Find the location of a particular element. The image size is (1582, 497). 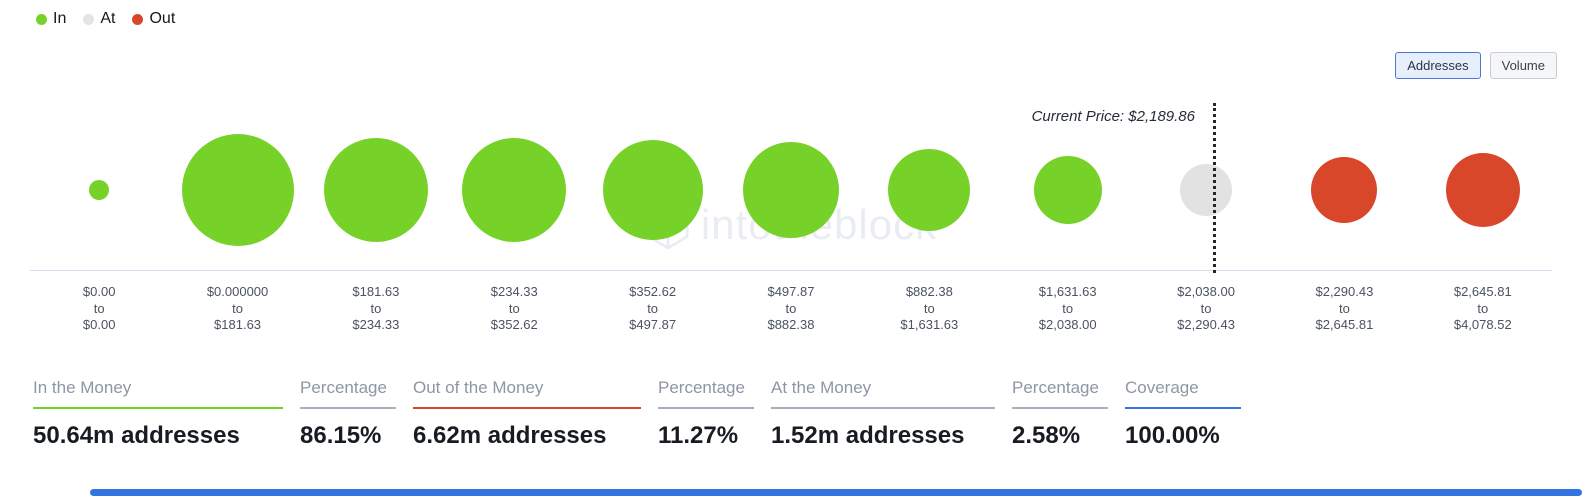

current-price-label: Current Price: $2,189.86 is located at coordinates (1113, 116).